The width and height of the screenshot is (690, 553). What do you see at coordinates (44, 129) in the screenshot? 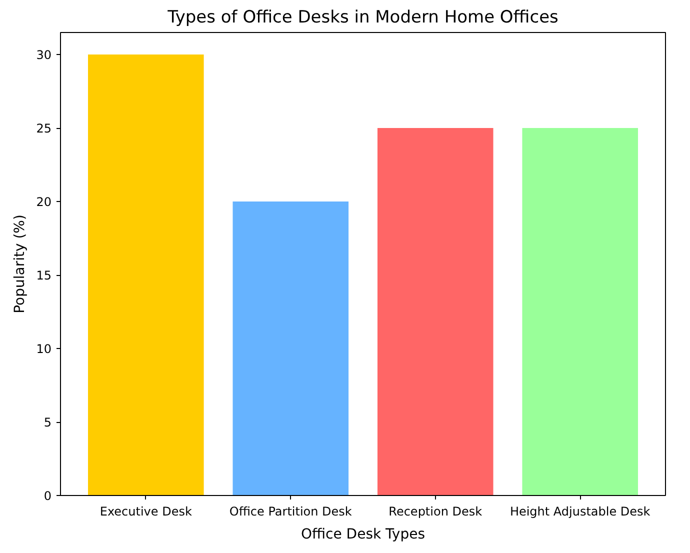
I see `y-tick-label: 25` at bounding box center [44, 129].